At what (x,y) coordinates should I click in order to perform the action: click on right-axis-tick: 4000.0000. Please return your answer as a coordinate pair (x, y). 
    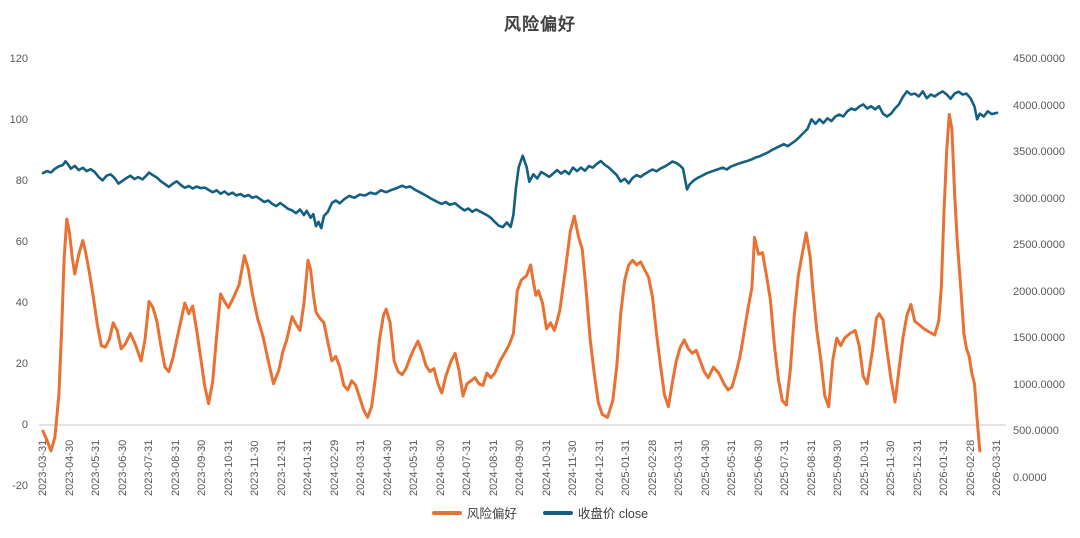
    Looking at the image, I should click on (1039, 105).